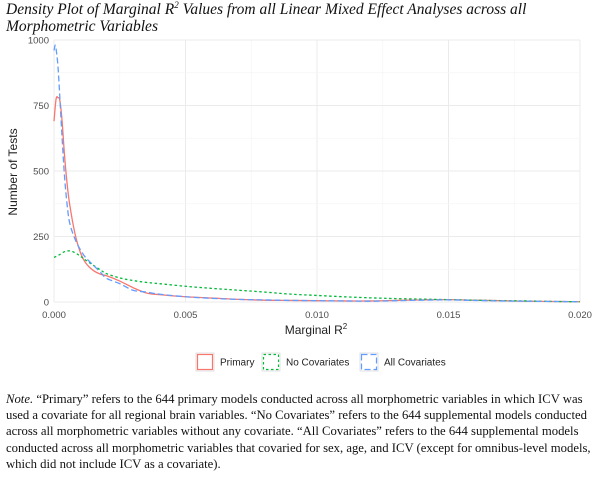 The height and width of the screenshot is (480, 604). What do you see at coordinates (580, 315) in the screenshot?
I see `x-tick-label: 0.020` at bounding box center [580, 315].